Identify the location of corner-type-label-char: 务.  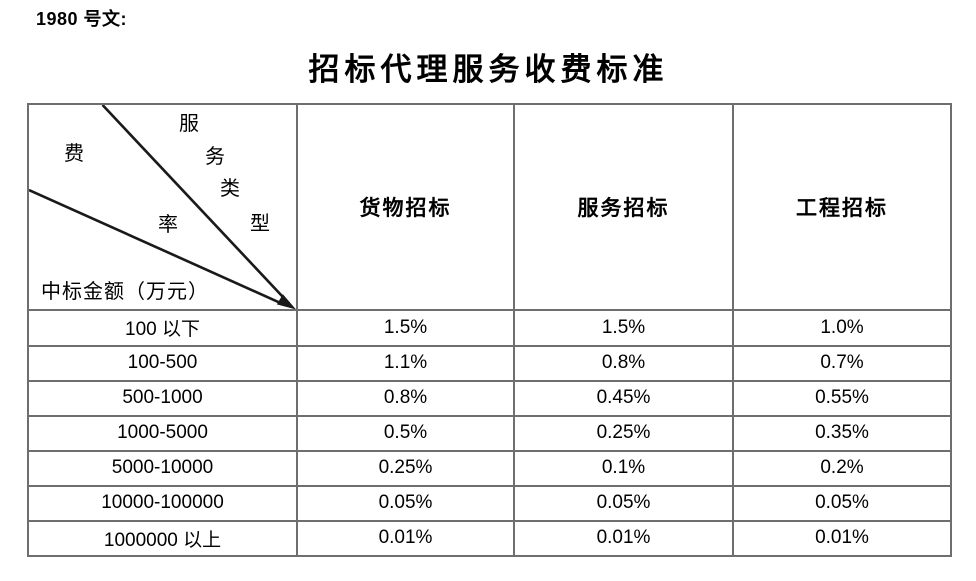
(215, 157).